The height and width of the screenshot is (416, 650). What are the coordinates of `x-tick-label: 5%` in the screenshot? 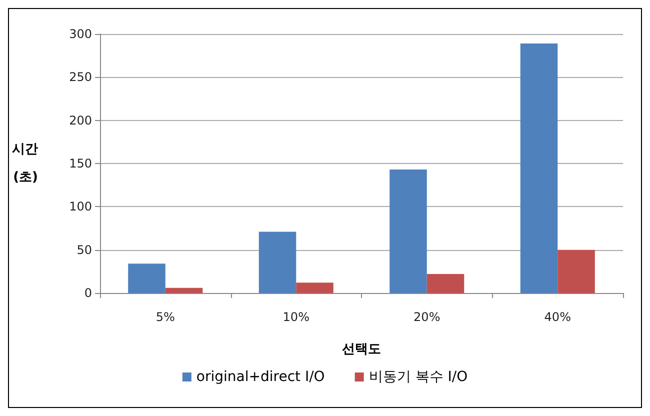 It's located at (165, 317).